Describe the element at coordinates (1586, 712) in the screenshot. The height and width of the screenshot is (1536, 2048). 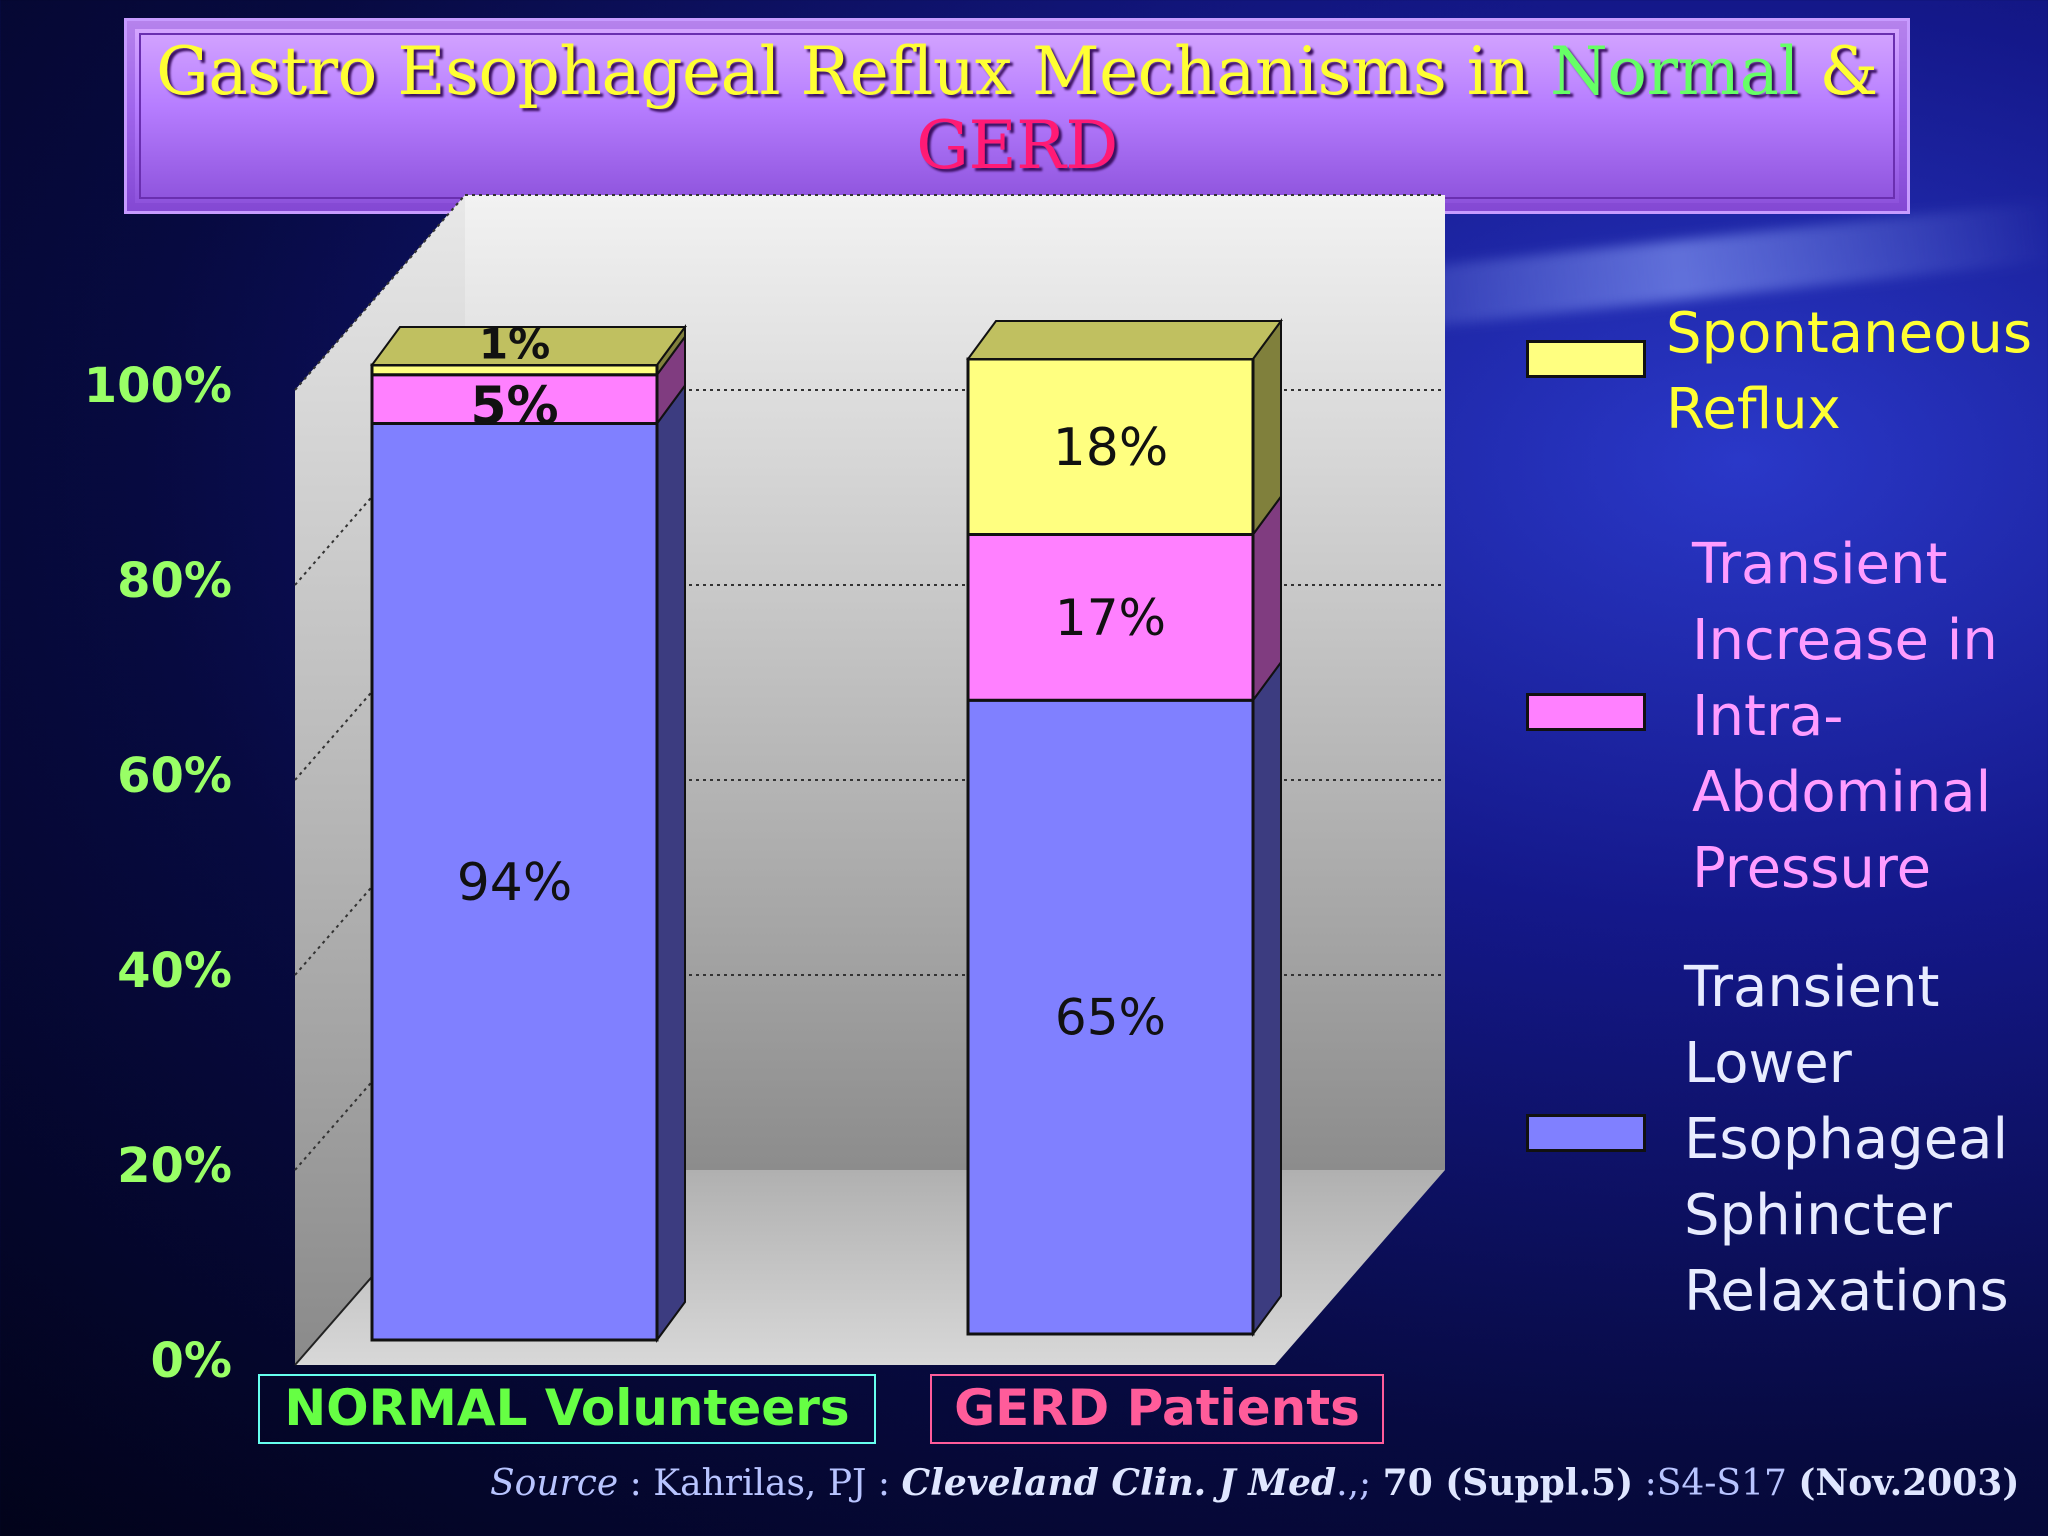
I see `legend-swatch-intra-abdominal` at that location.